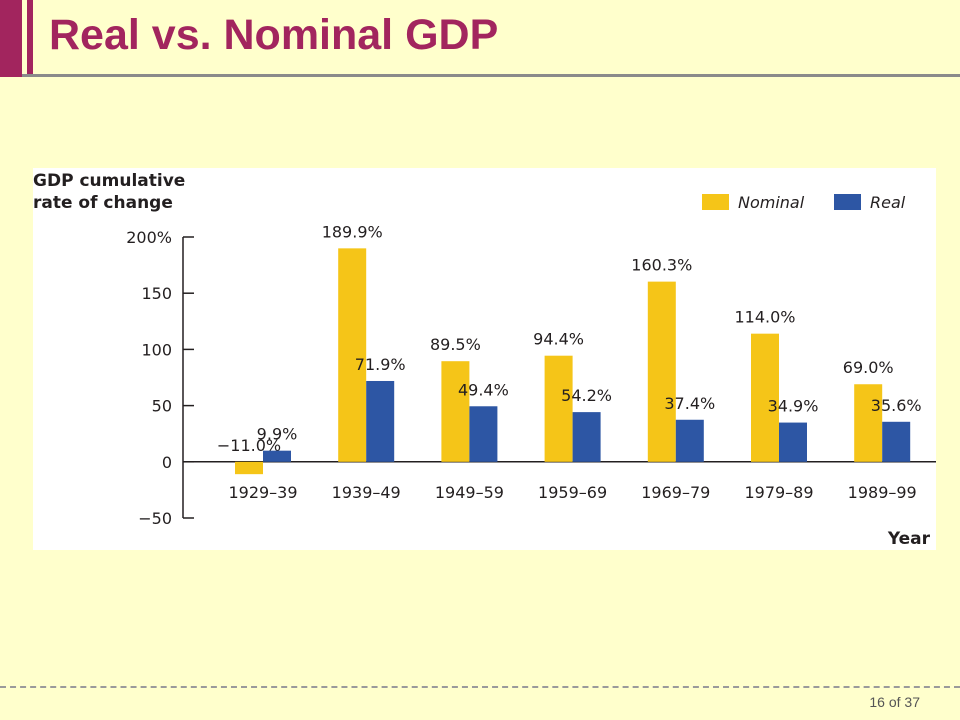 The image size is (960, 720). What do you see at coordinates (30, 38) in the screenshot?
I see `title-accent-stripe` at bounding box center [30, 38].